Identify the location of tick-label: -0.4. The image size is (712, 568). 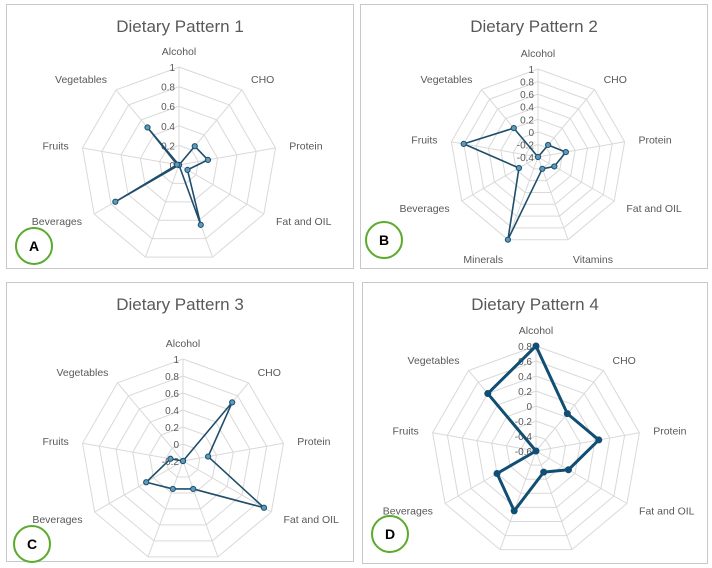
(526, 158).